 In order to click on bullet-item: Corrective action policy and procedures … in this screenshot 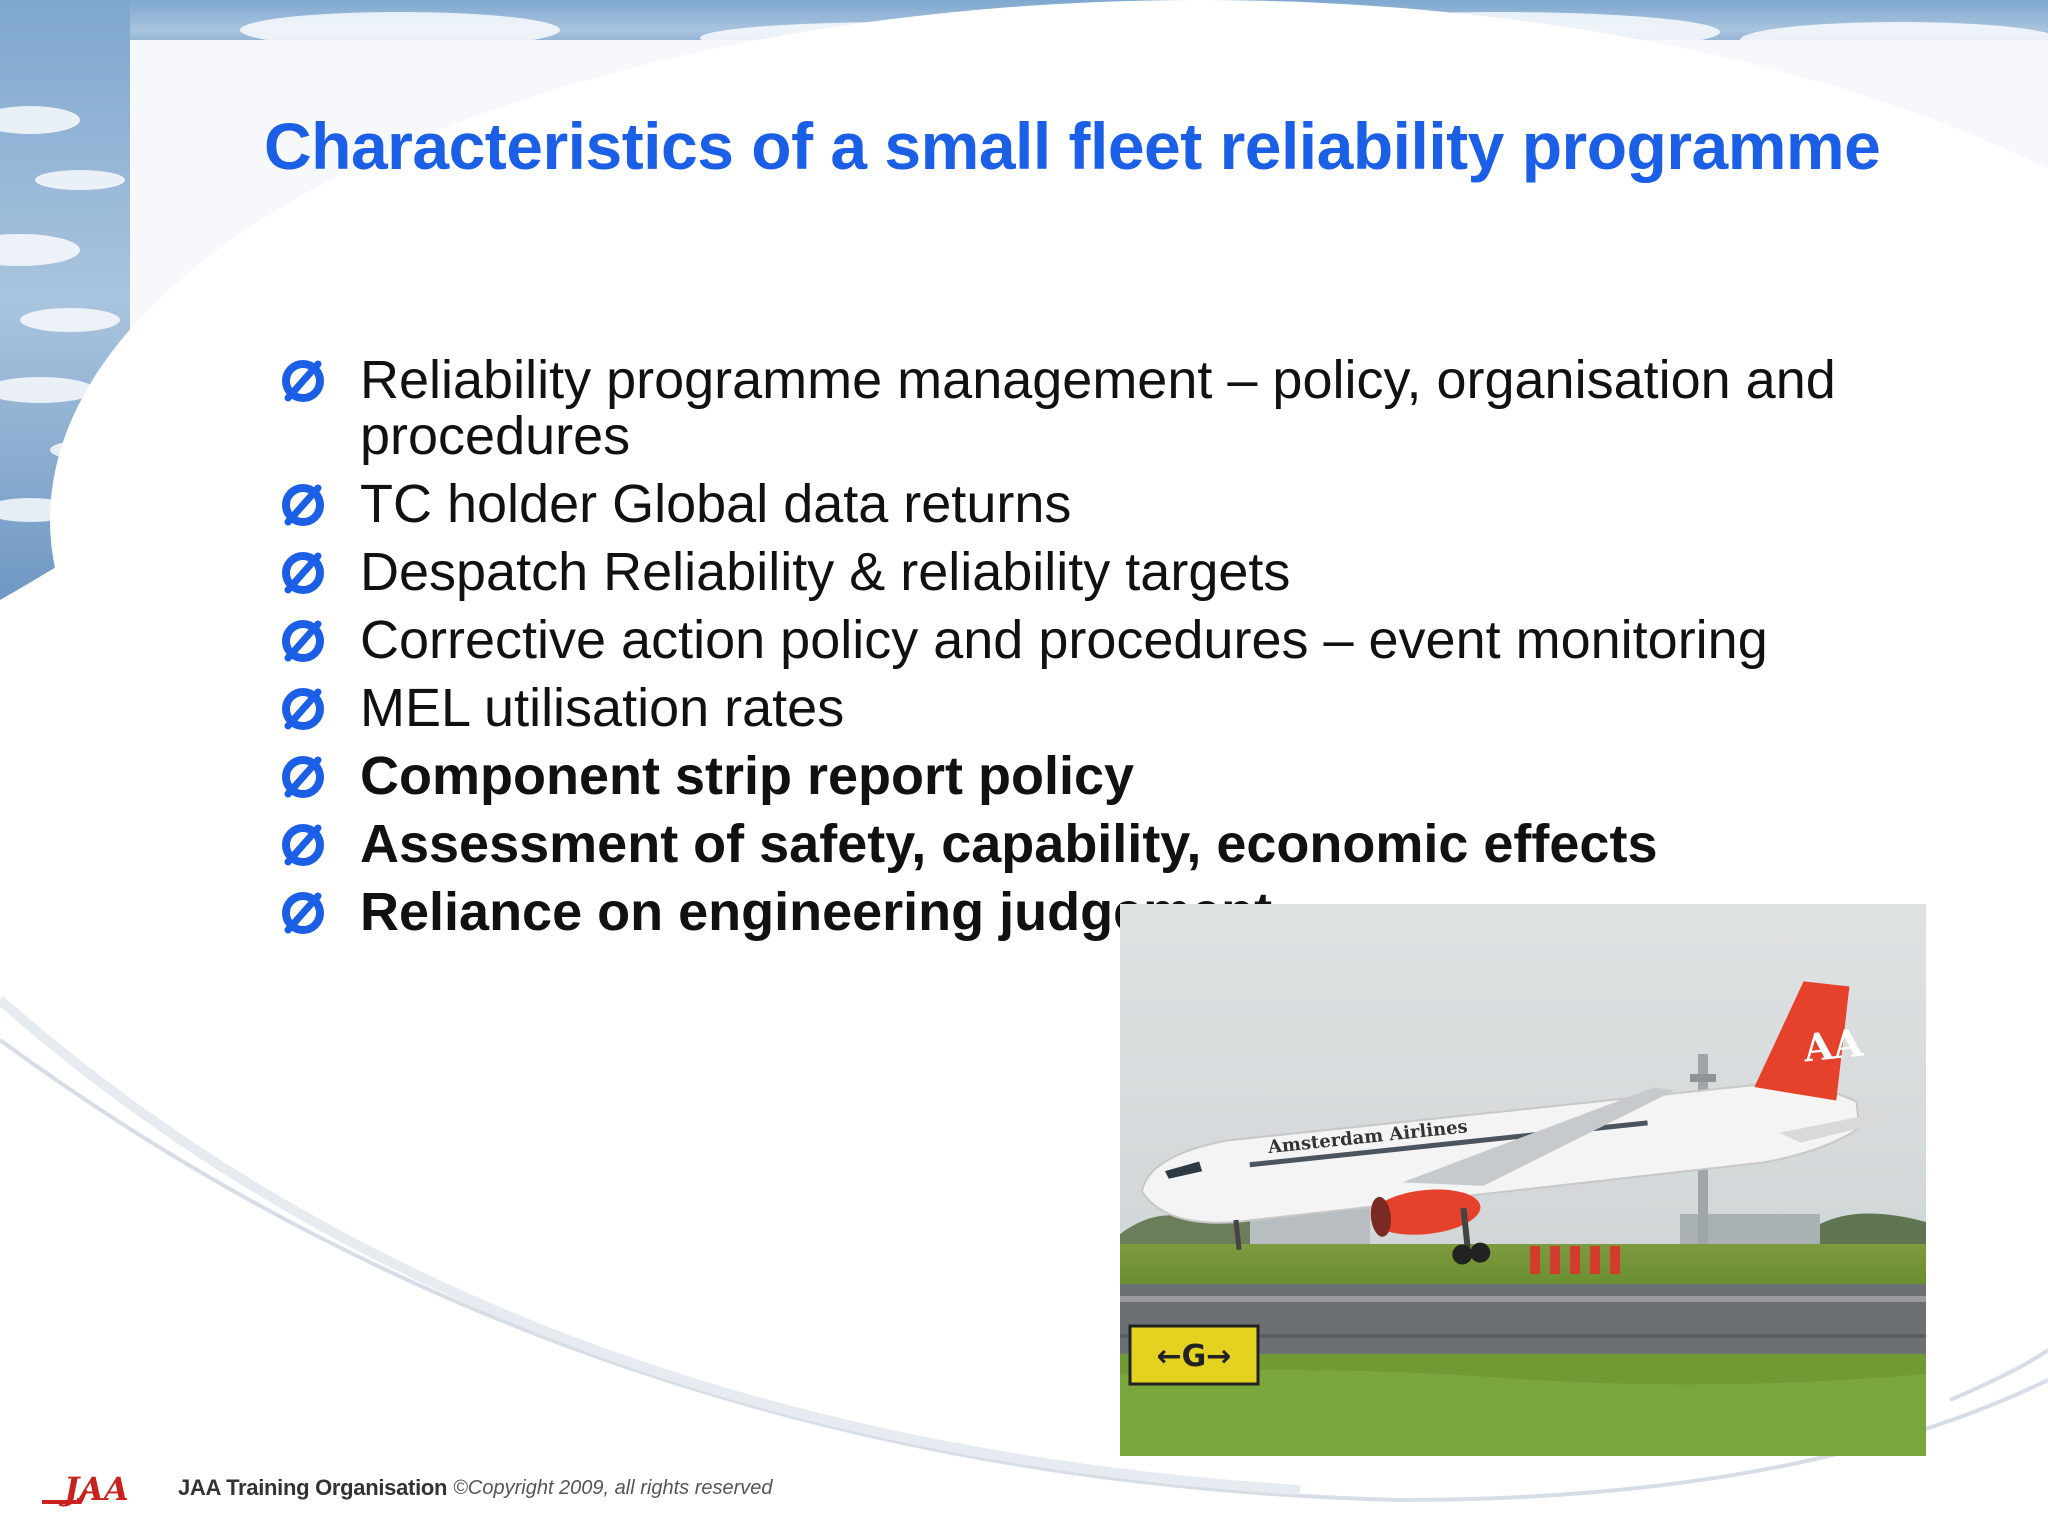, I will do `click(1060, 640)`.